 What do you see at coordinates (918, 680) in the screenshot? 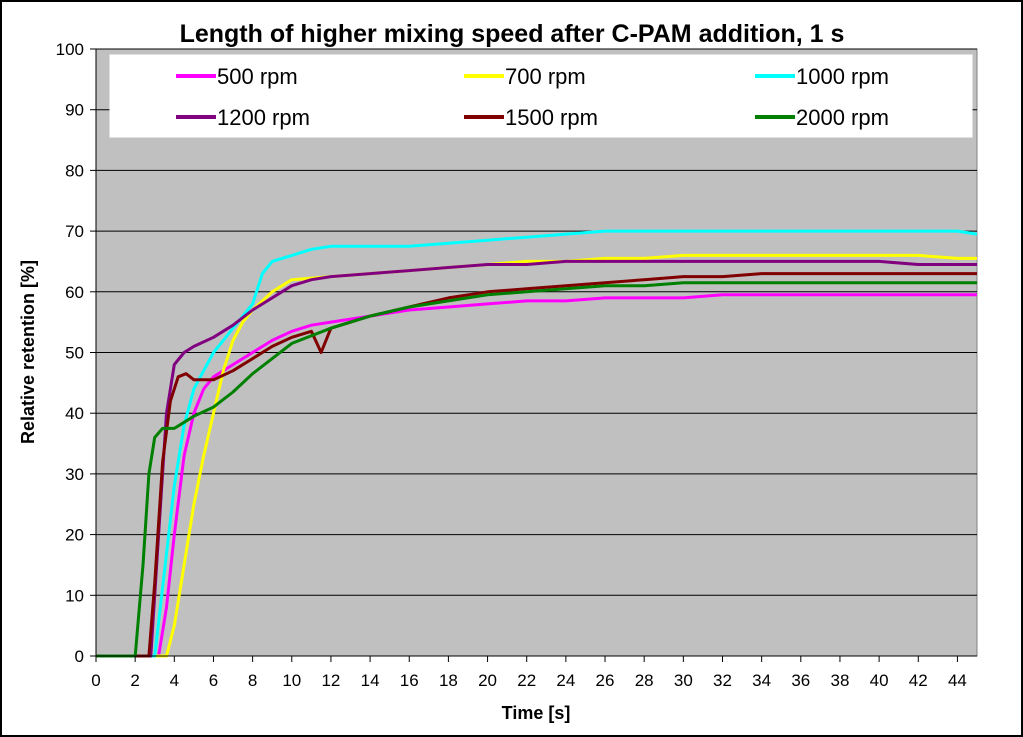
I see `x-tick-label: 42` at bounding box center [918, 680].